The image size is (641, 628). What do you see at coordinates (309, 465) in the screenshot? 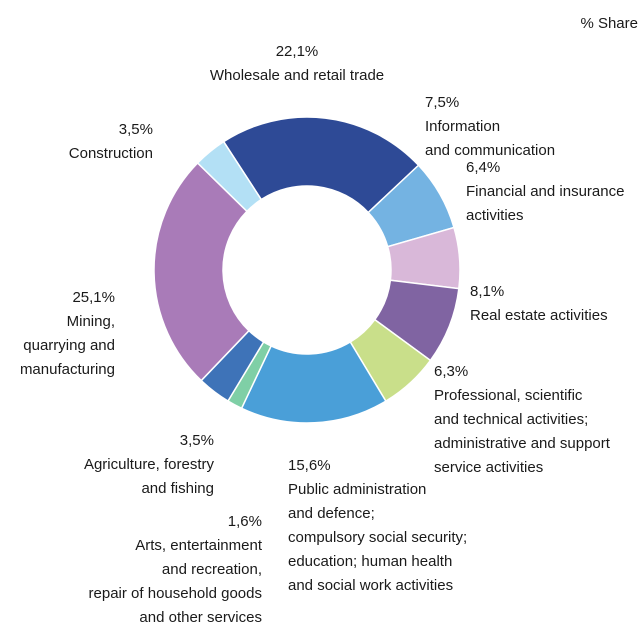
I see `data-label: 15,6%` at bounding box center [309, 465].